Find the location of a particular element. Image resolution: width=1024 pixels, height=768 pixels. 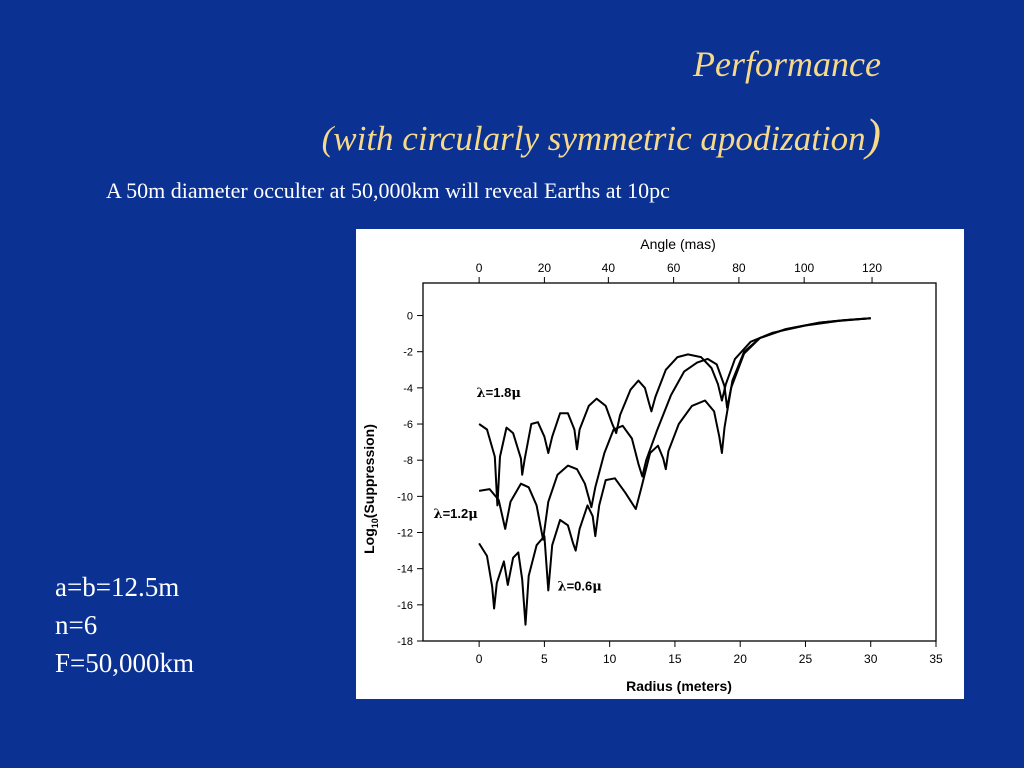

x-tick-label: 30 is located at coordinates (871, 659).